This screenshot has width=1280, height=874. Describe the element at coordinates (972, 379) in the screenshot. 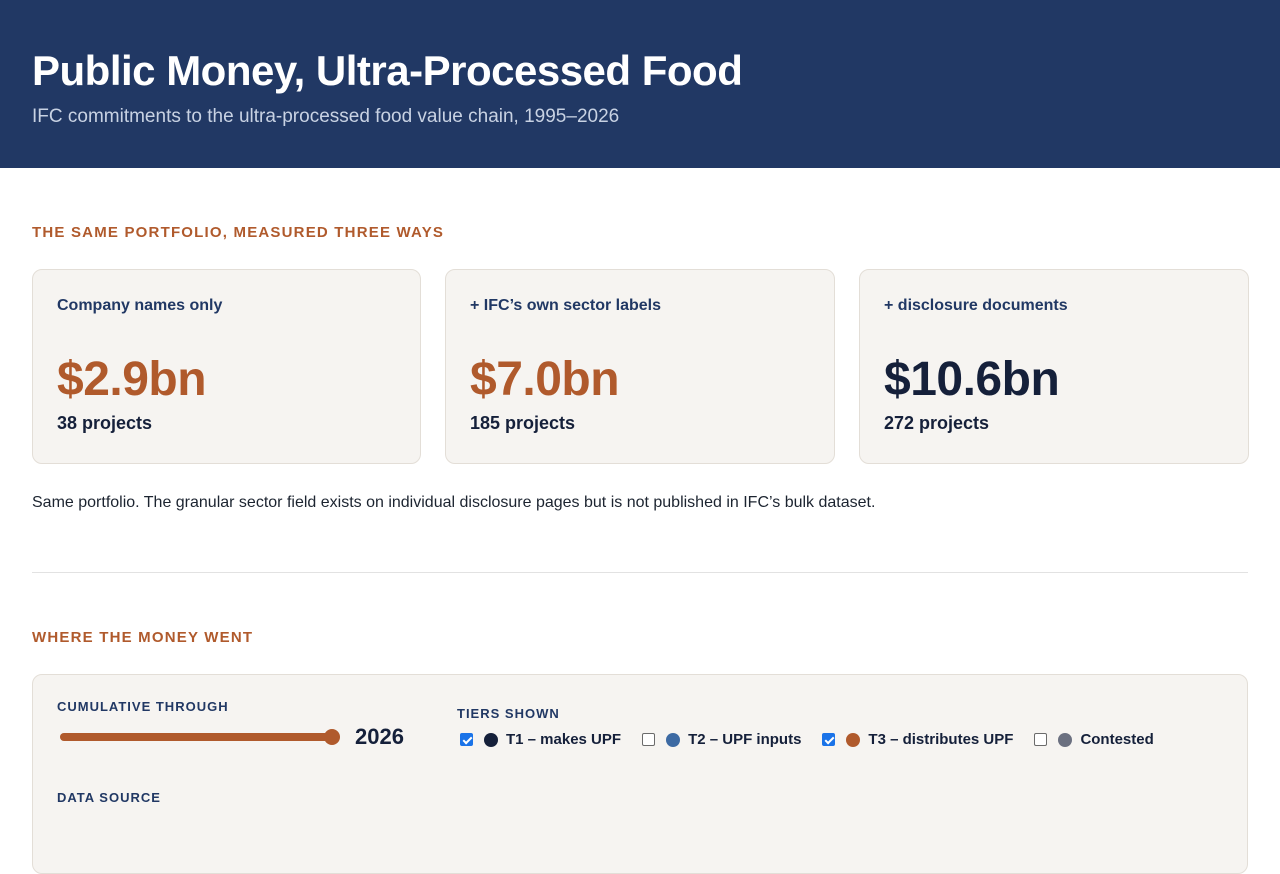

I see `measure-card-amount: $10.6bn` at that location.